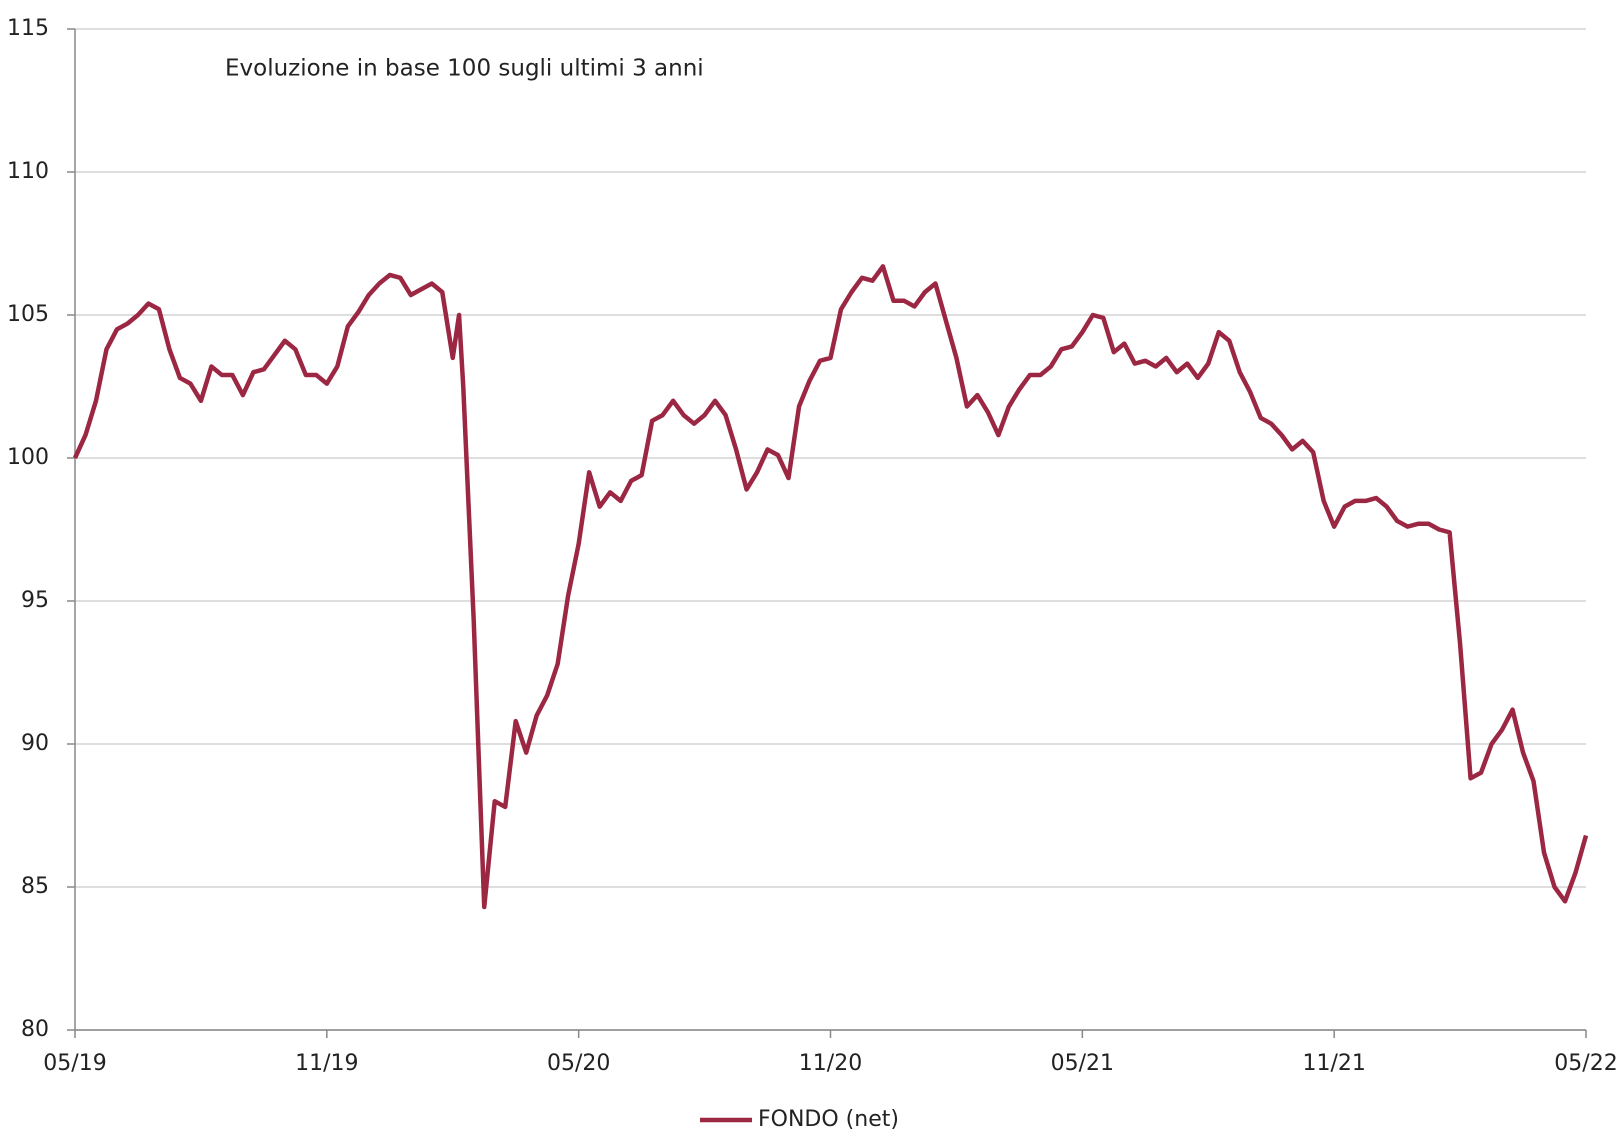 The width and height of the screenshot is (1622, 1135). Describe the element at coordinates (28, 171) in the screenshot. I see `y-tick-label: 110` at that location.